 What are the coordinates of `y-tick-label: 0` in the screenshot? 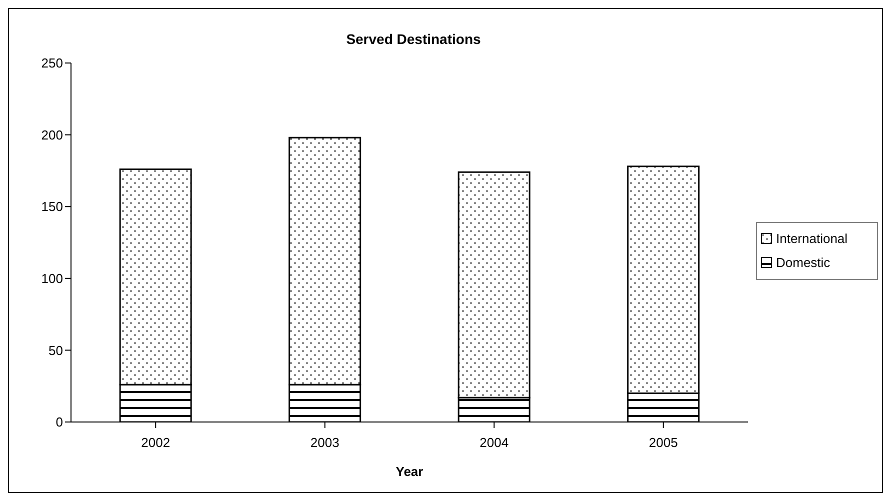 It's located at (59, 422).